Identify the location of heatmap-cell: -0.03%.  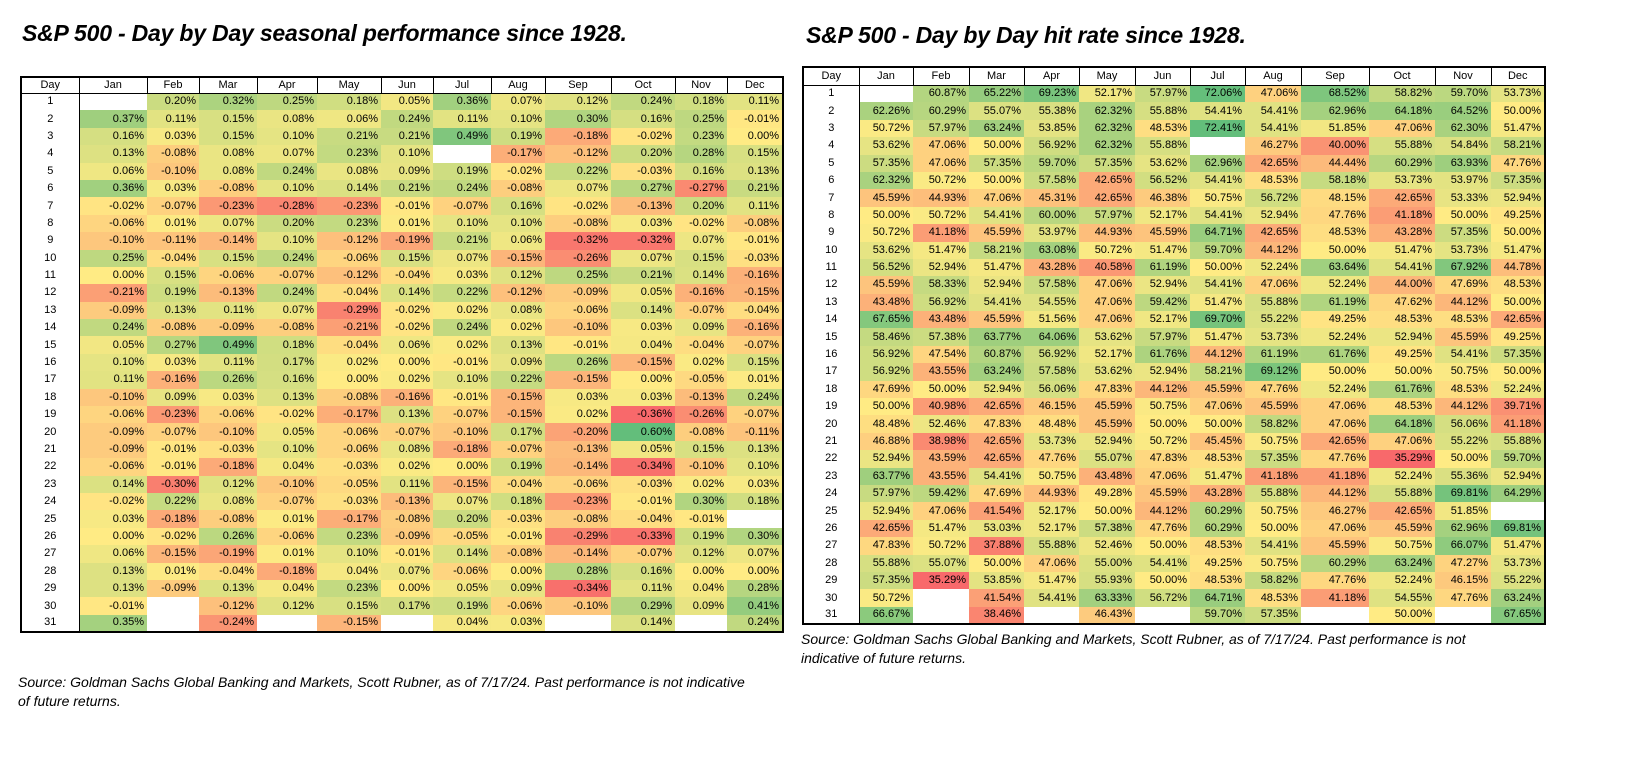
(349, 501).